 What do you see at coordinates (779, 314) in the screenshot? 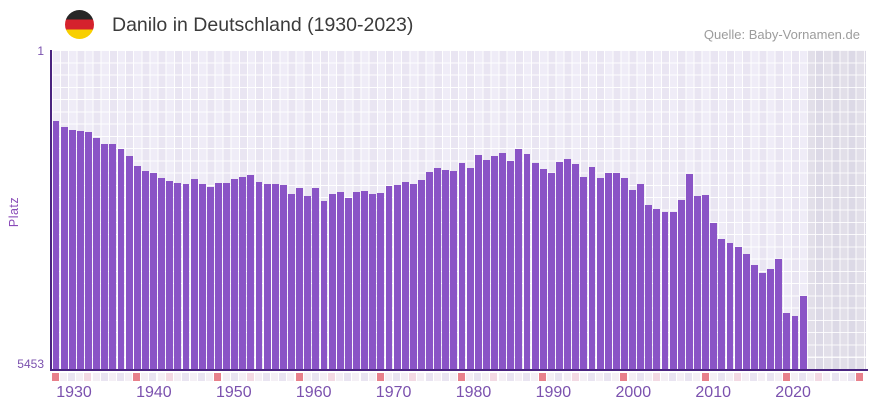
I see `rank-bar-2019` at bounding box center [779, 314].